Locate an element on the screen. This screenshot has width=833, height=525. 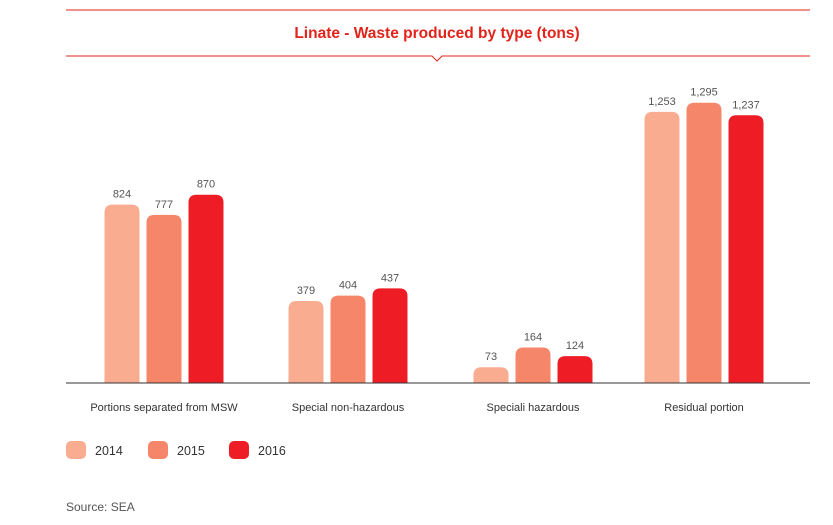
legend-label-2016: 2016 is located at coordinates (272, 451).